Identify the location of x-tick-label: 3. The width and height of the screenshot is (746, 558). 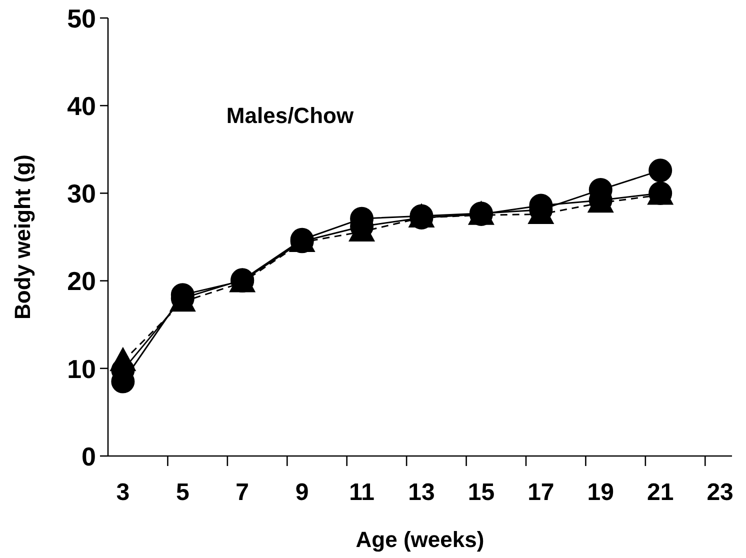
(123, 492).